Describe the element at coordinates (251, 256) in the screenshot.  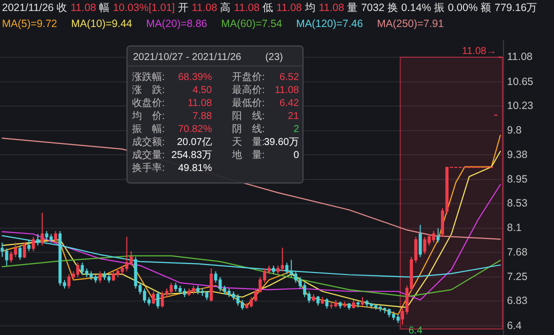
I see `line-series` at that location.